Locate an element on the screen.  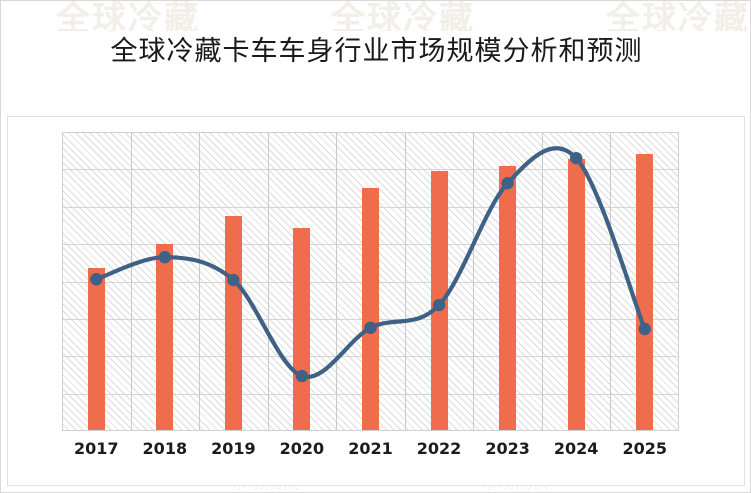
x-axis-tick-2019: 2019 is located at coordinates (233, 448).